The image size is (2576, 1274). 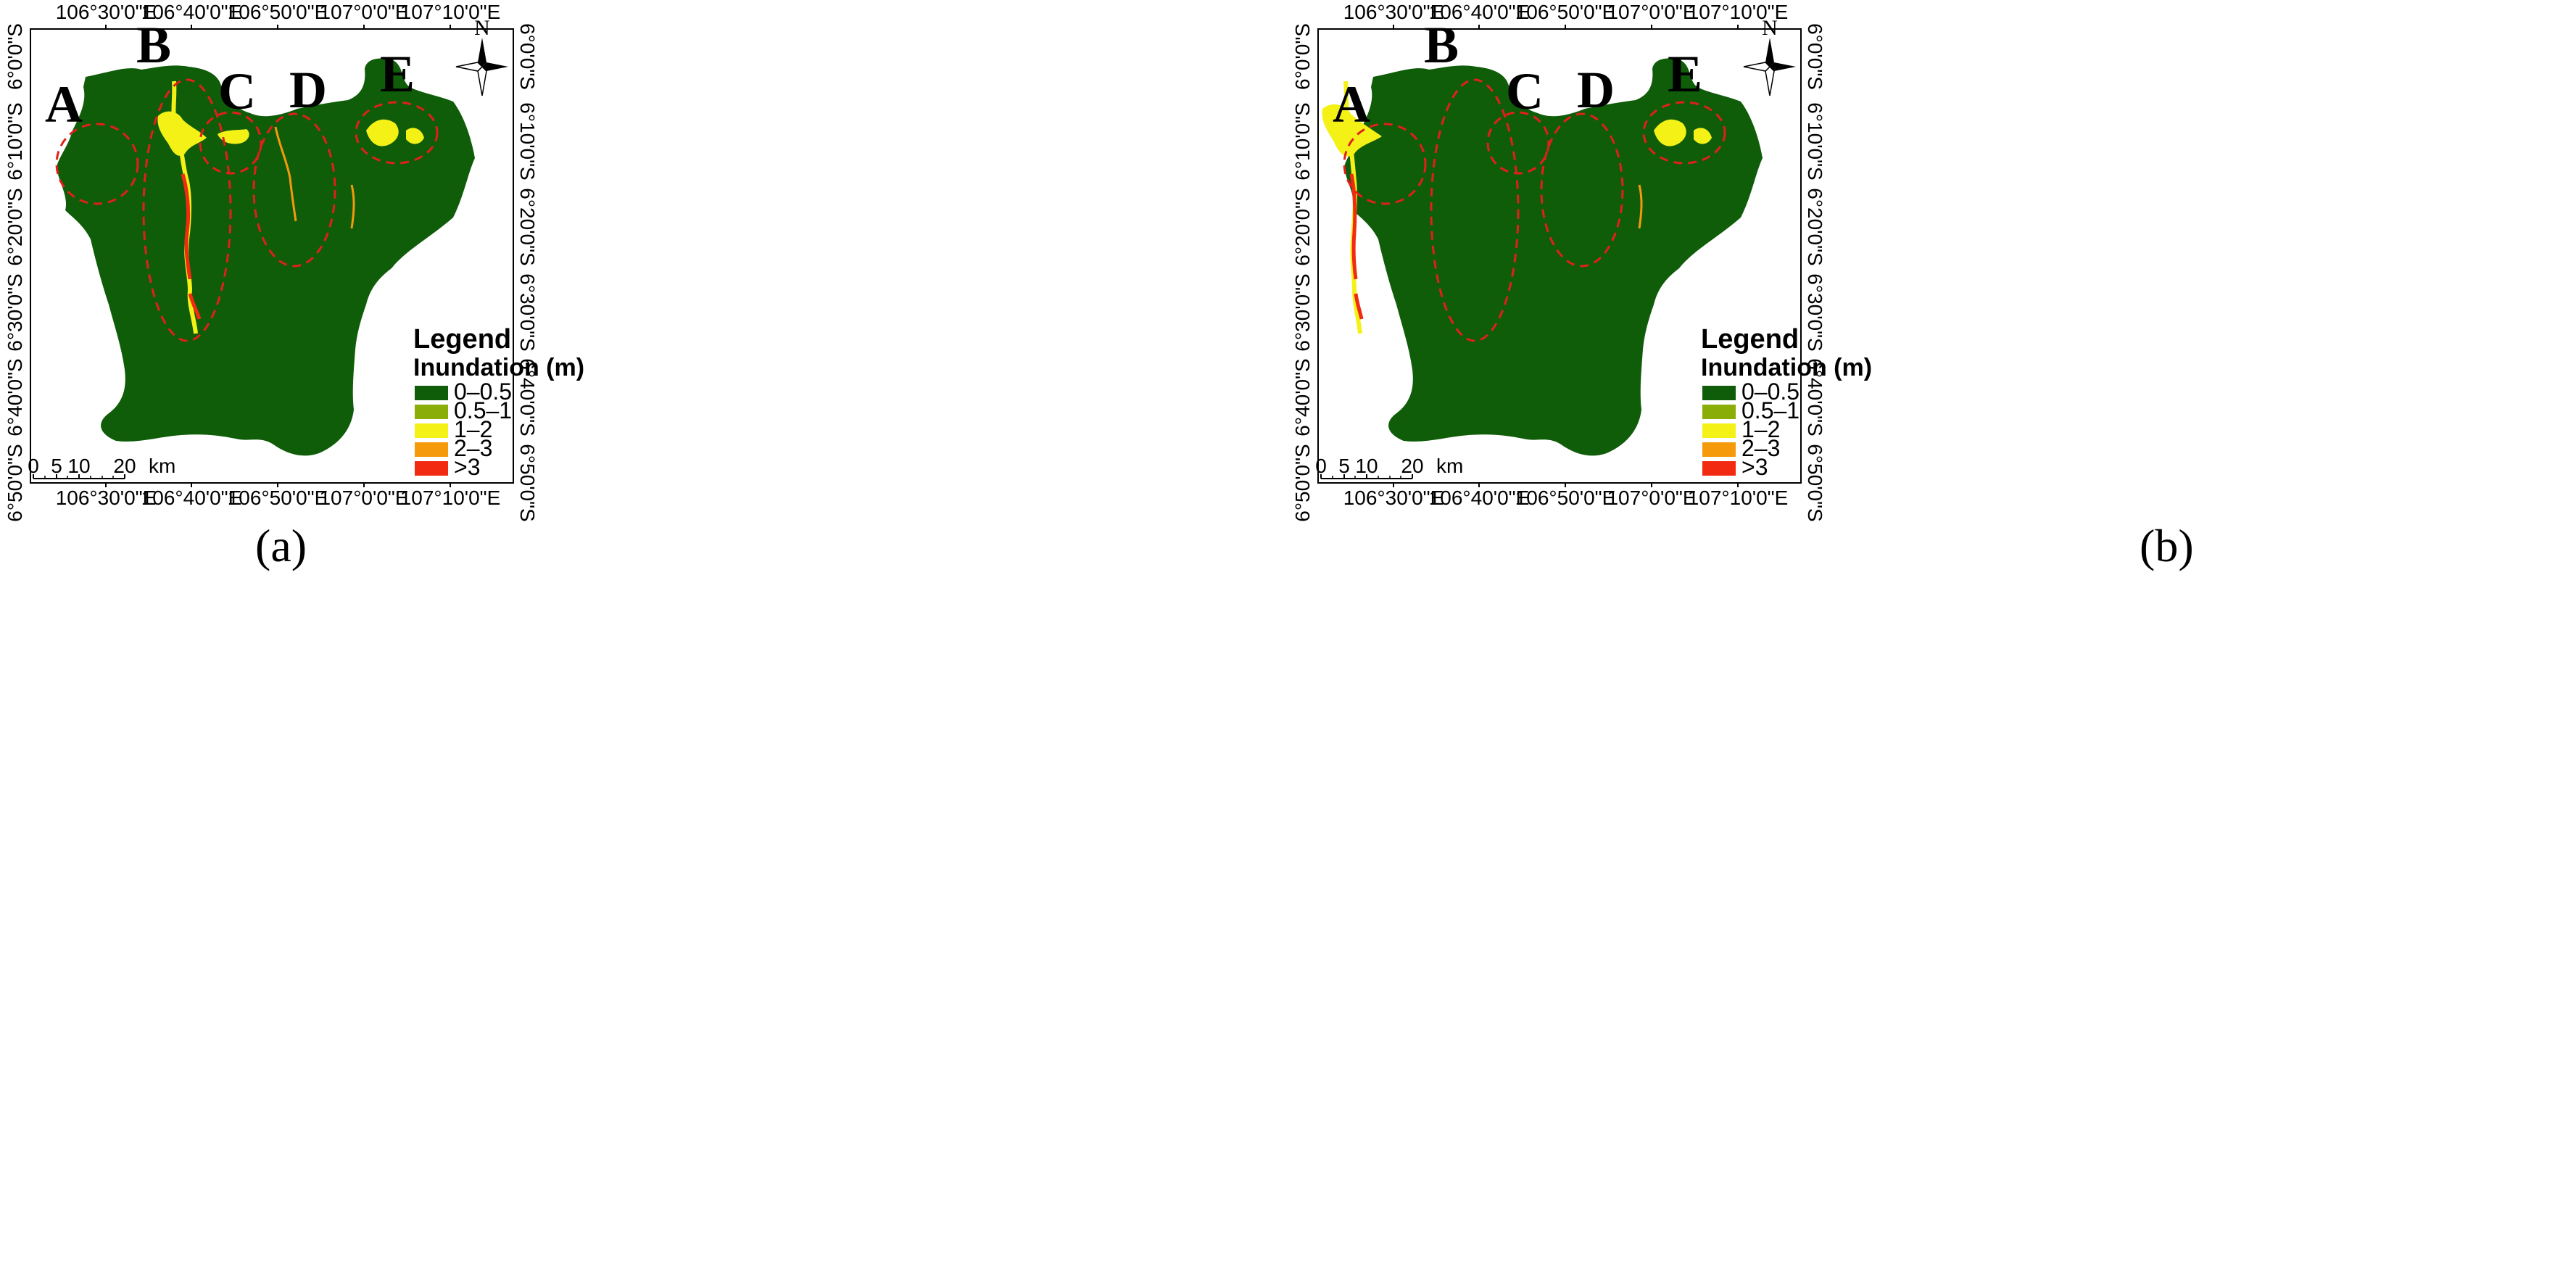 I want to click on region-e-circle, so click(x=1684, y=133).